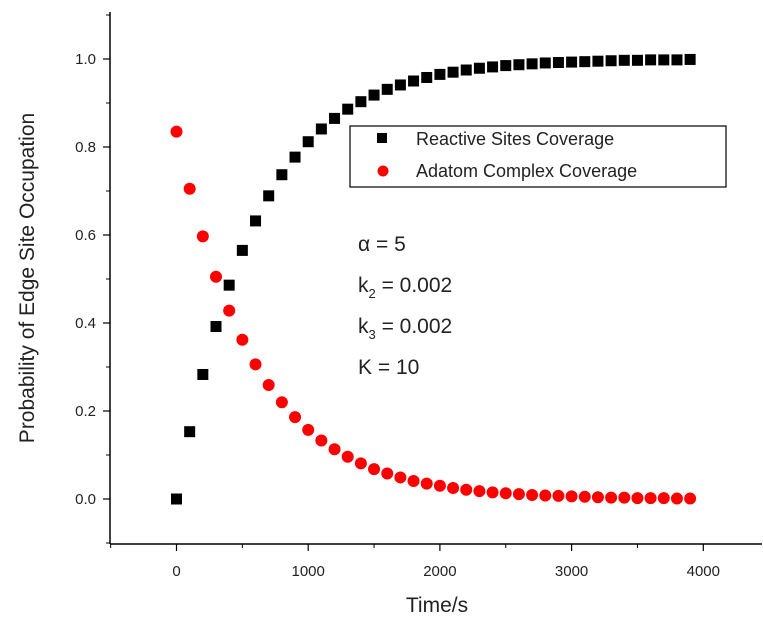  Describe the element at coordinates (388, 367) in the screenshot. I see `parameter-annotation: K = 10` at that location.